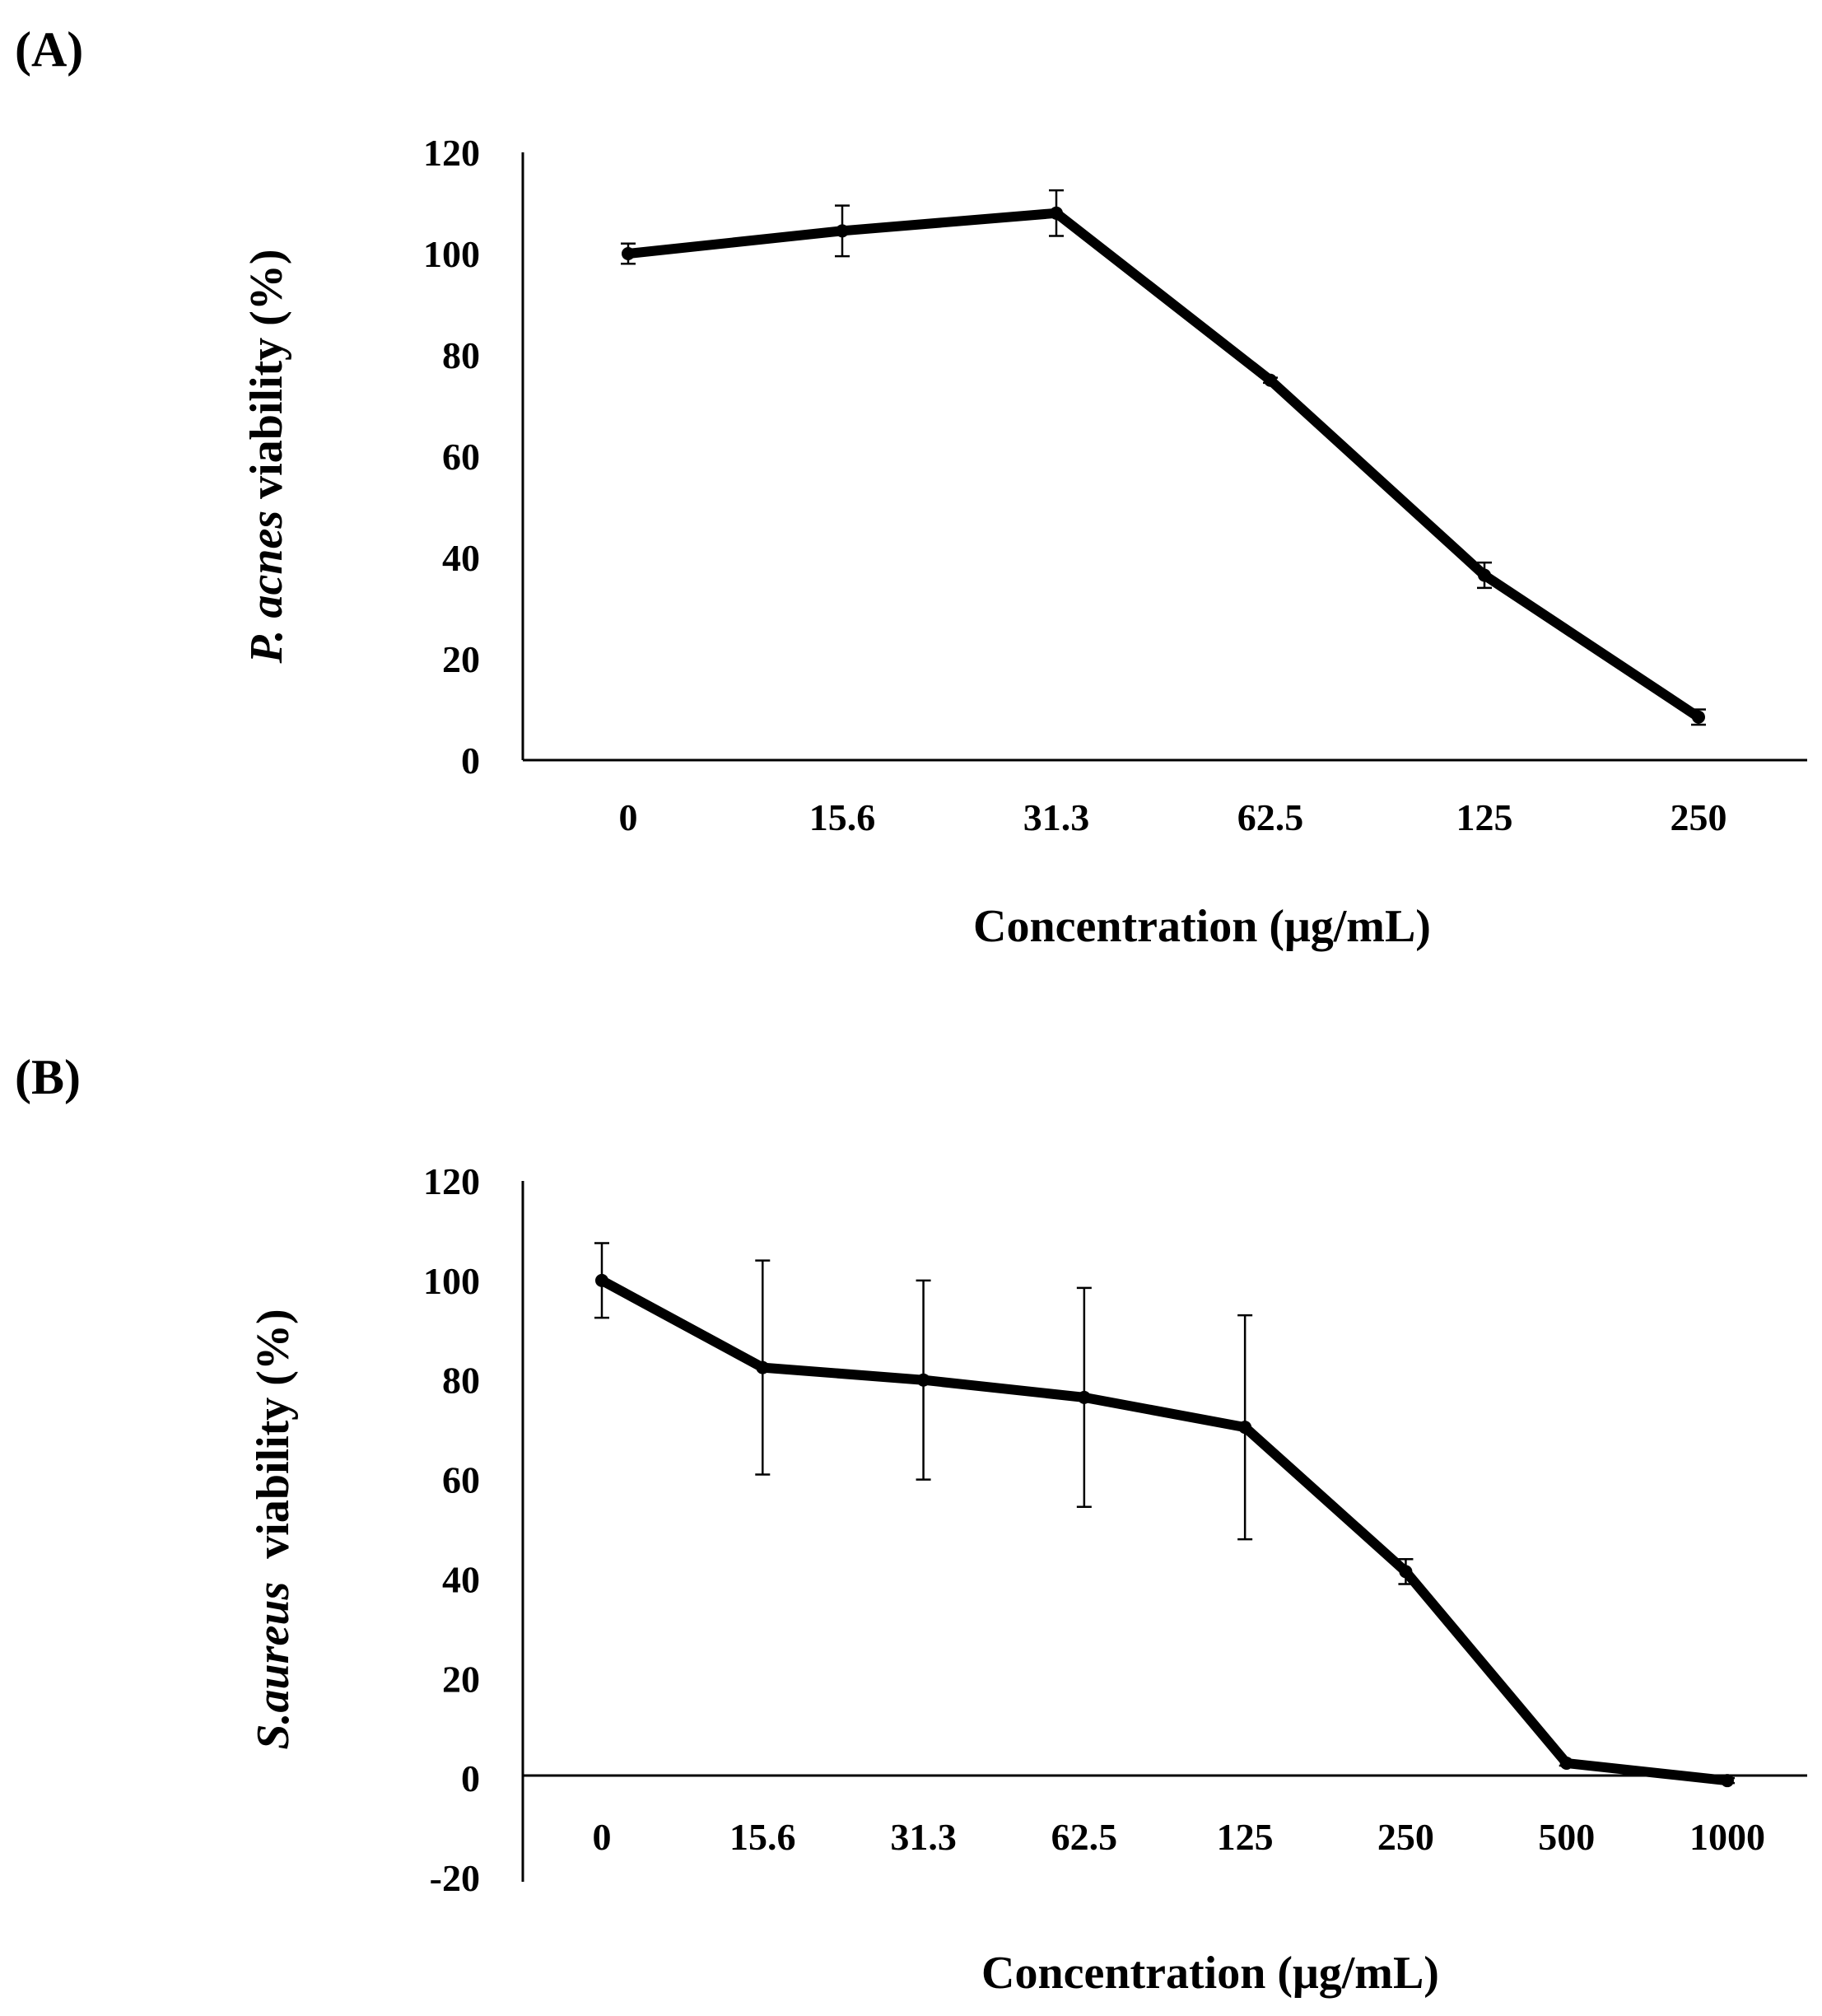  I want to click on x-tick-label: 500, so click(1566, 1837).